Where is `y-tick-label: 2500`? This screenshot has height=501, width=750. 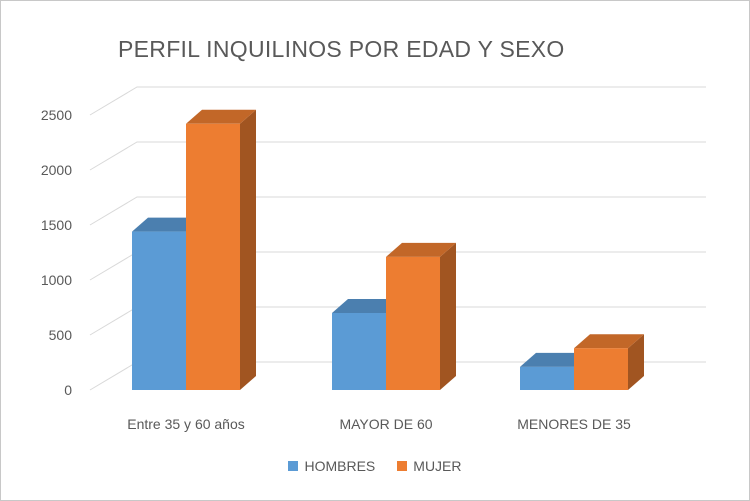 y-tick-label: 2500 is located at coordinates (56, 115).